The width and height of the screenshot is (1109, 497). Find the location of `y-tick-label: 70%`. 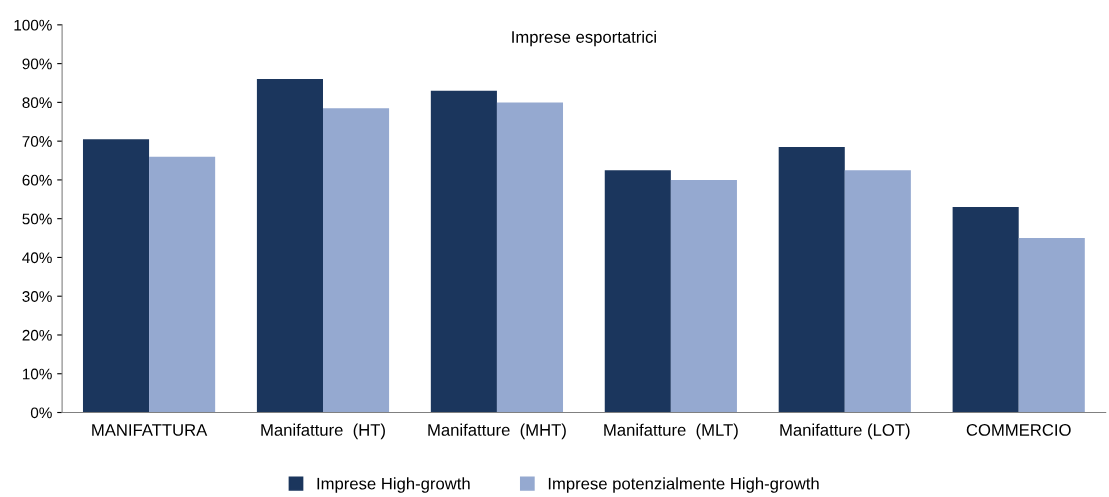

y-tick-label: 70% is located at coordinates (37, 141).